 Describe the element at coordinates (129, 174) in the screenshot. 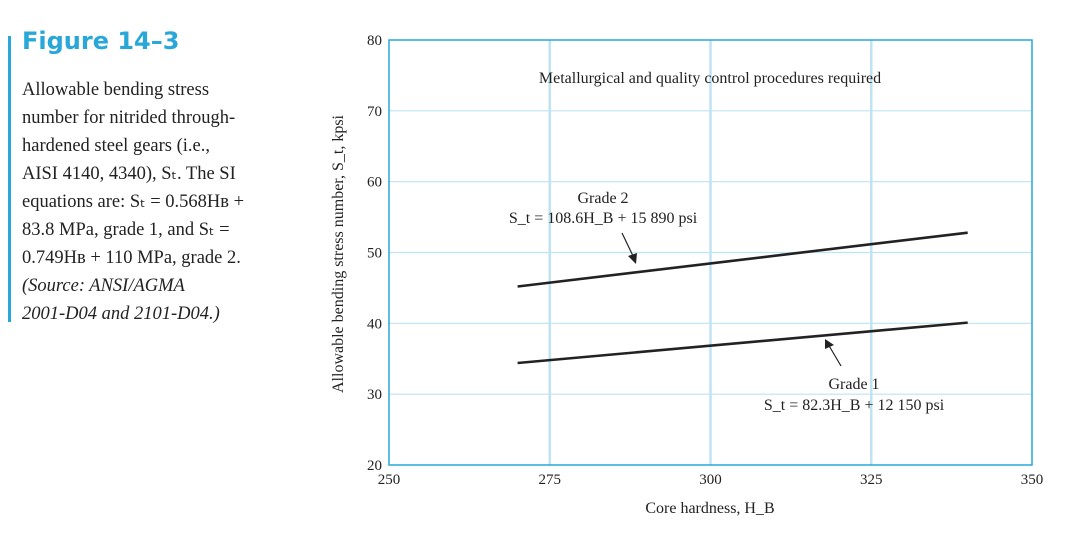

I see `caption-line: AISI 4140, 4340), Sₜ. The SI` at that location.